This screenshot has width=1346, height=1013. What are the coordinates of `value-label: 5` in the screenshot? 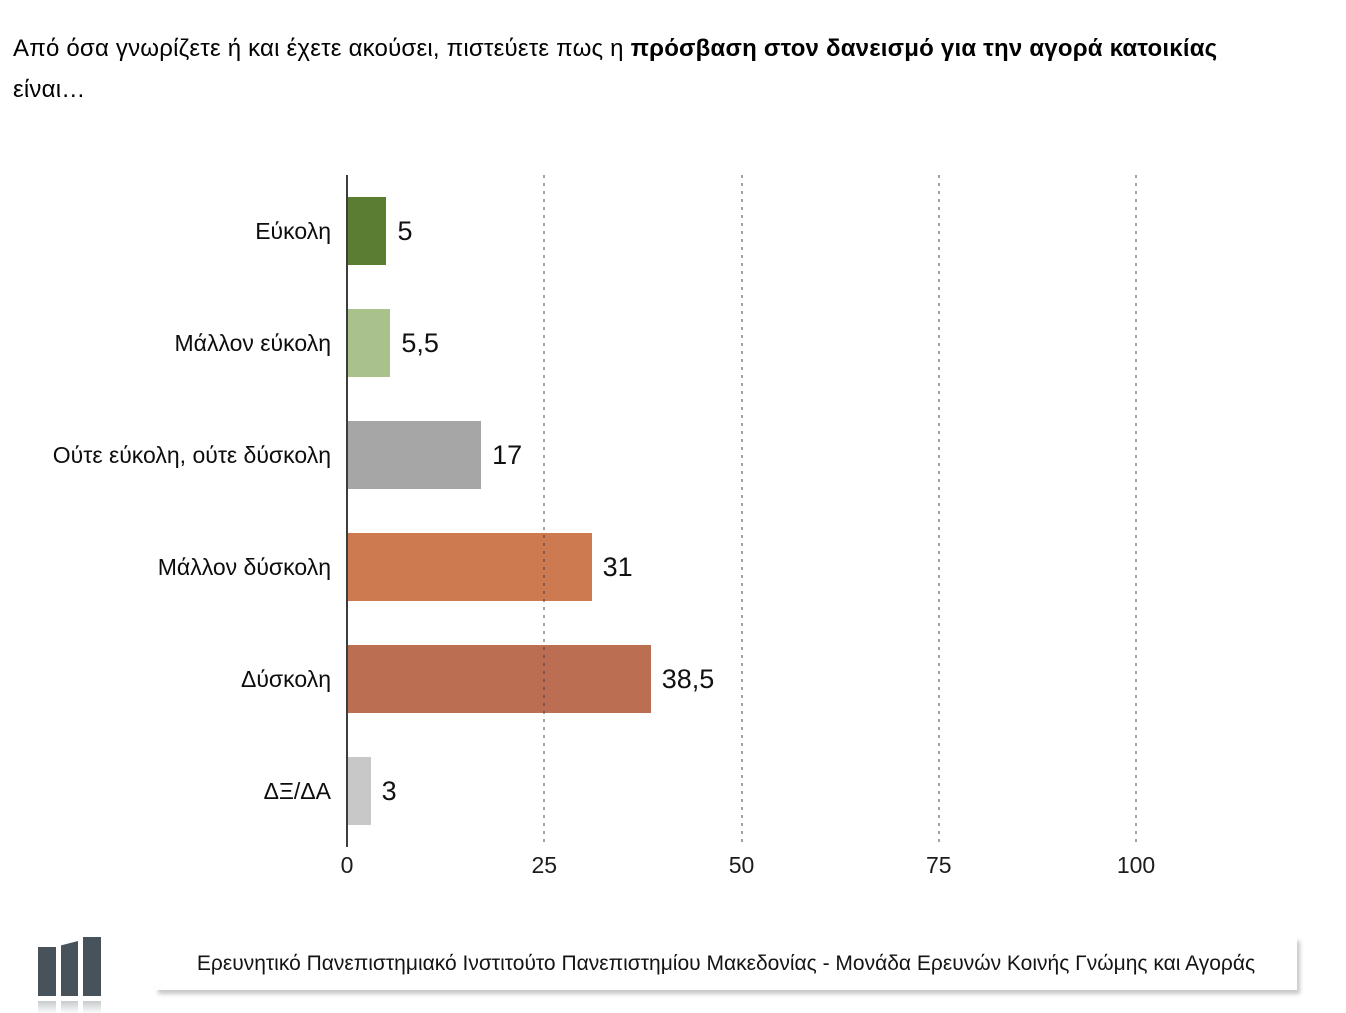 It's located at (405, 230).